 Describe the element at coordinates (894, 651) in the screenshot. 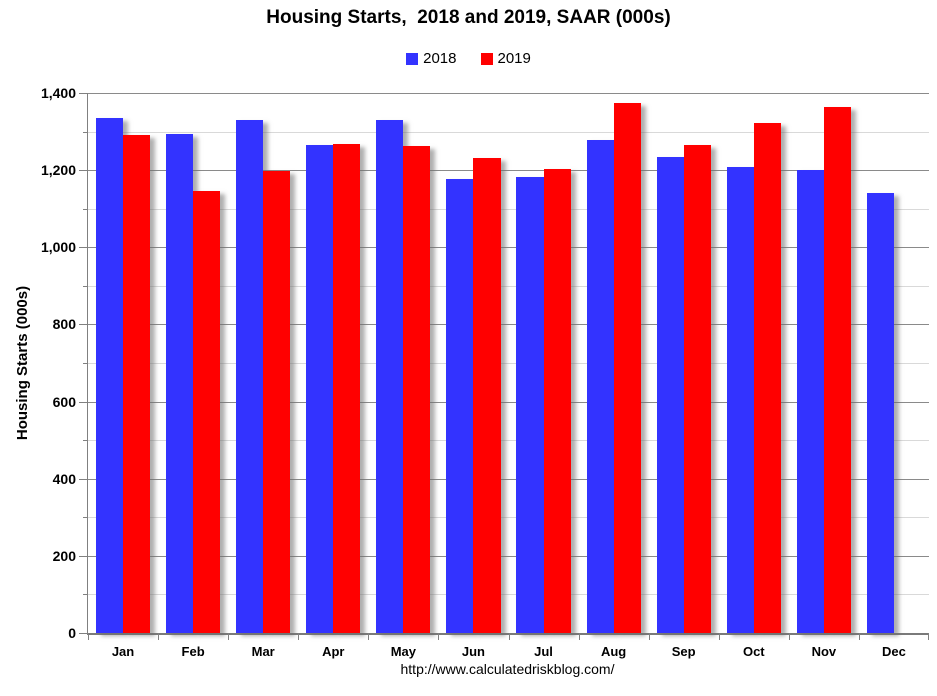

I see `x-axis-label-dec: Dec` at that location.